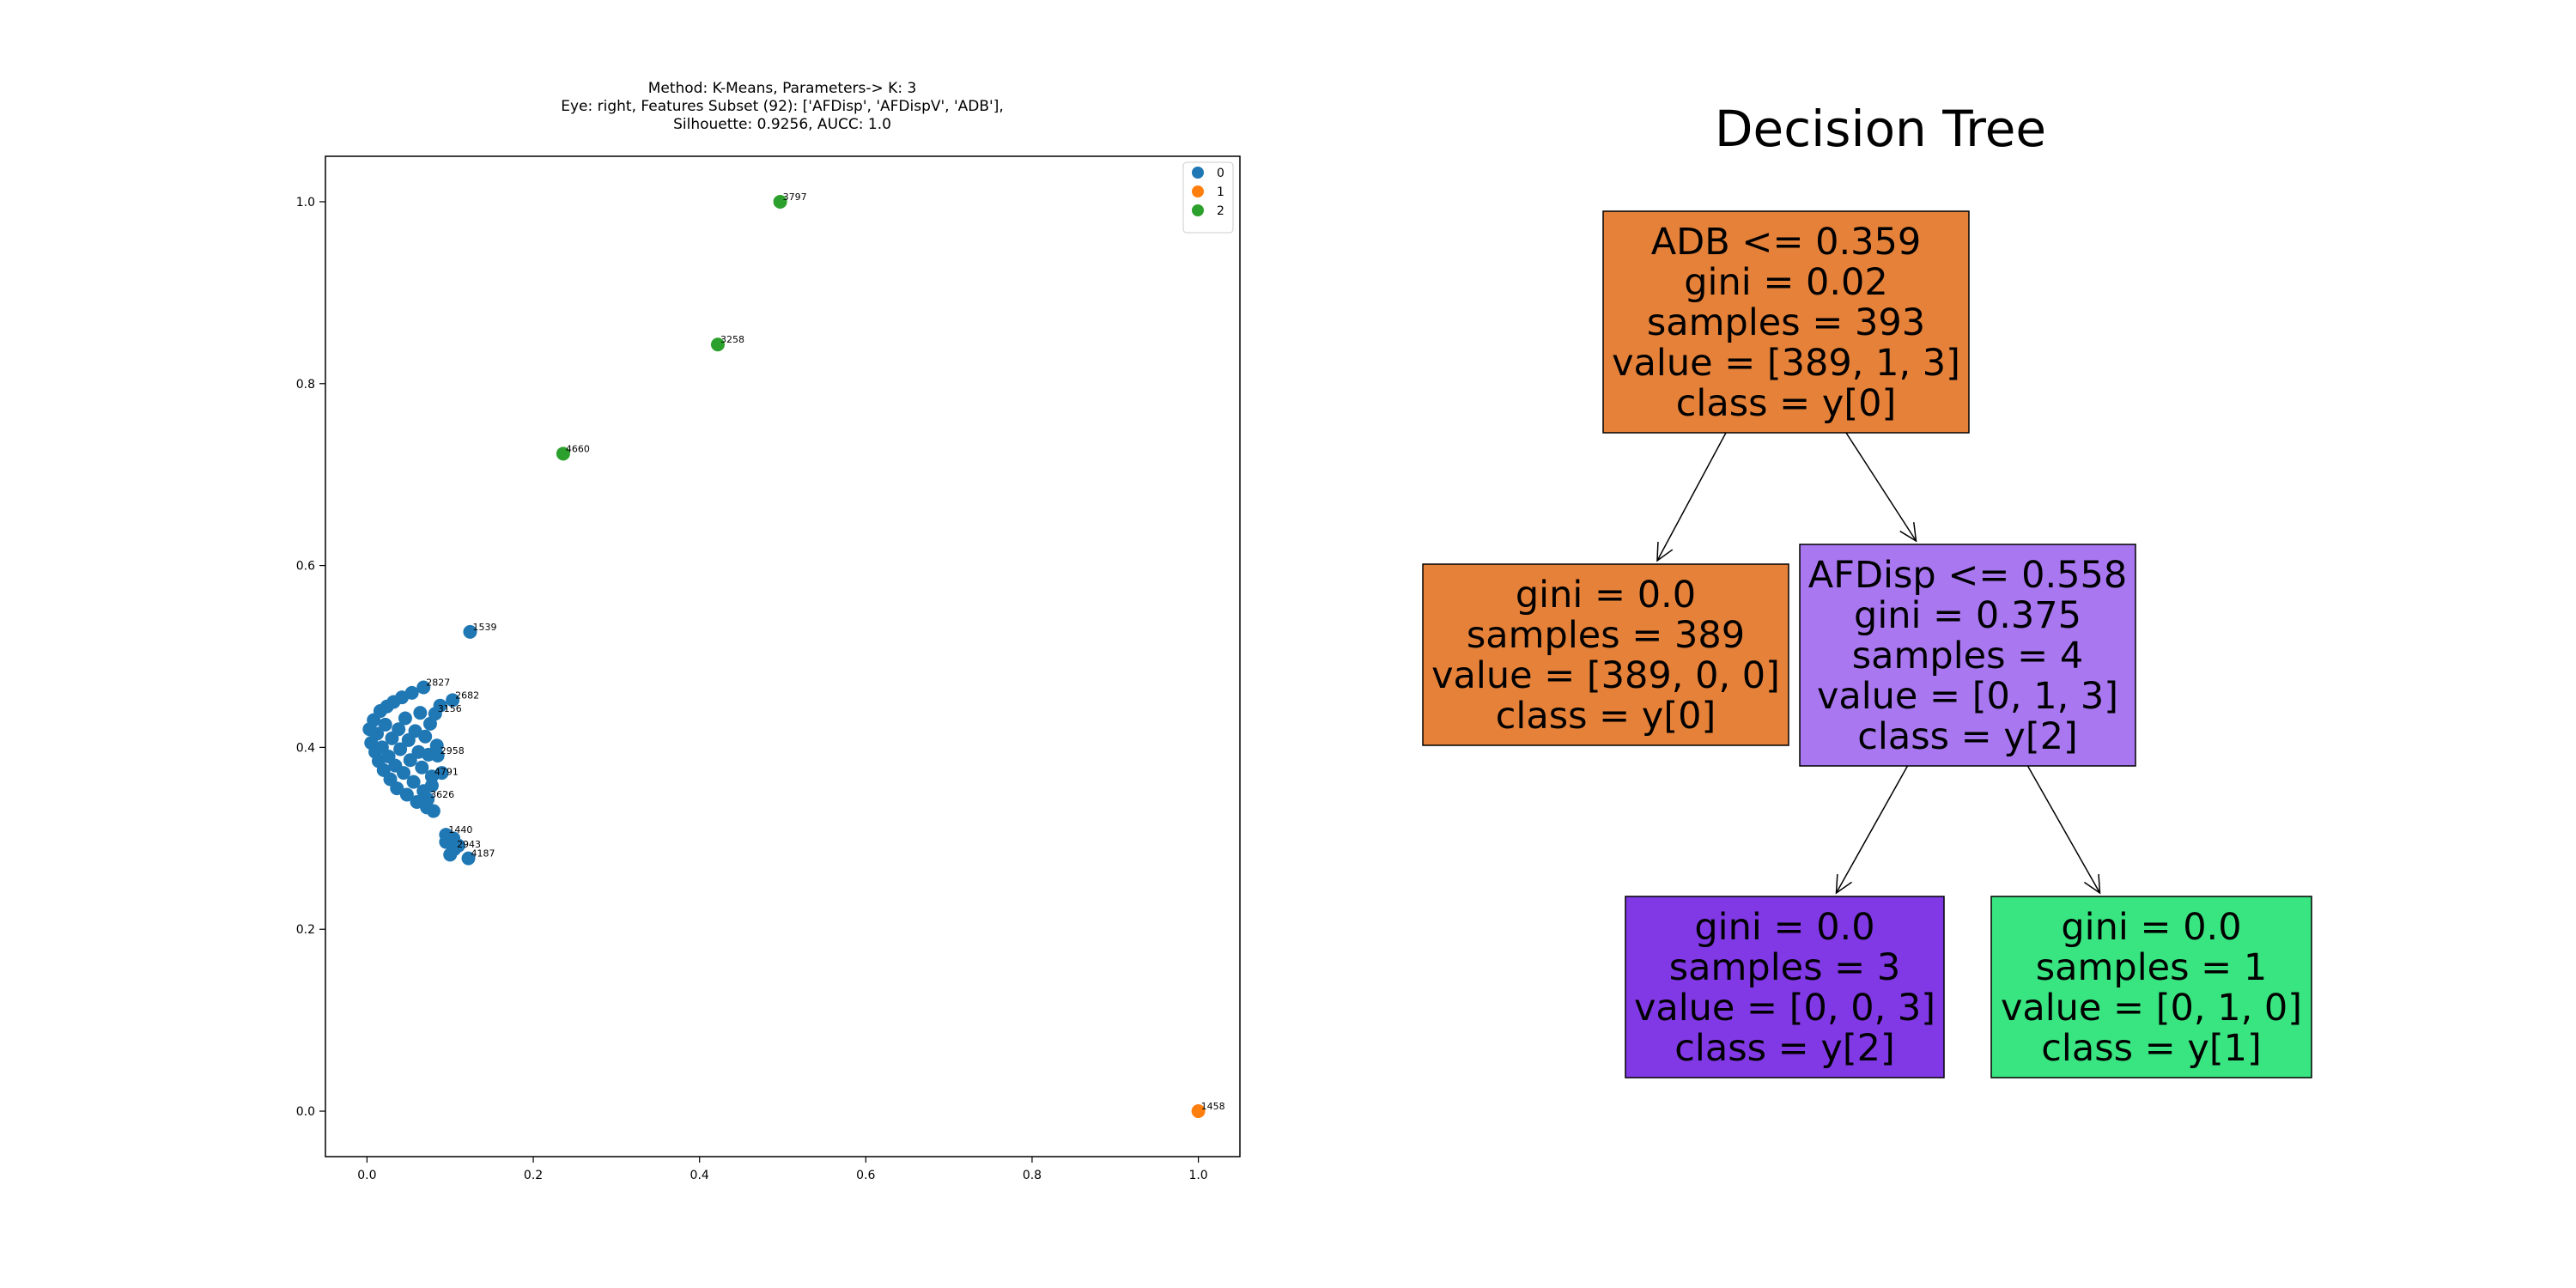 This screenshot has width=2576, height=1288. Describe the element at coordinates (305, 203) in the screenshot. I see `y-tick-label: 1.0` at that location.